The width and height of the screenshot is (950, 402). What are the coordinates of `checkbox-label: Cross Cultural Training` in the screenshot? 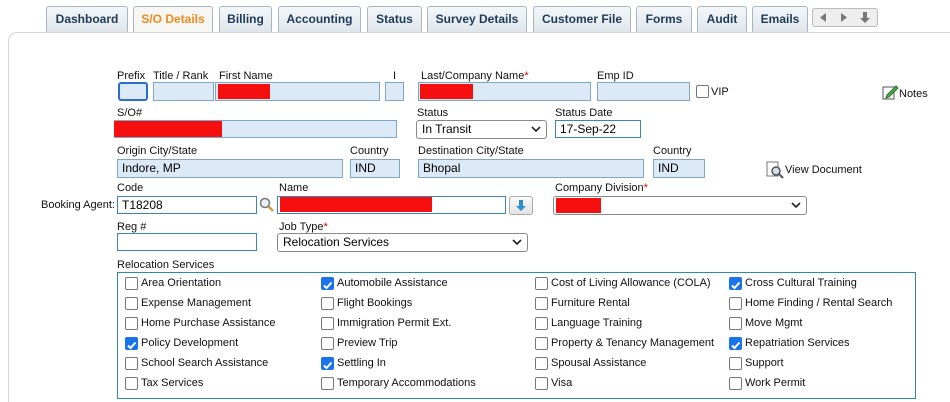 It's located at (801, 283).